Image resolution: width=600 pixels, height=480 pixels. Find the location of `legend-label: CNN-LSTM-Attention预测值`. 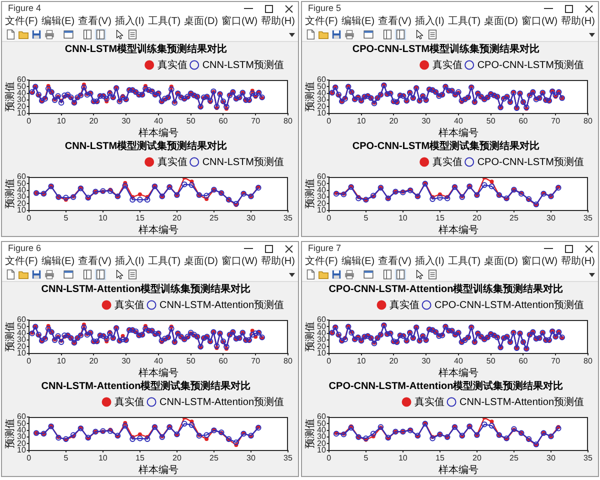

legend-label: CNN-LSTM-Attention预测值 is located at coordinates (522, 402).